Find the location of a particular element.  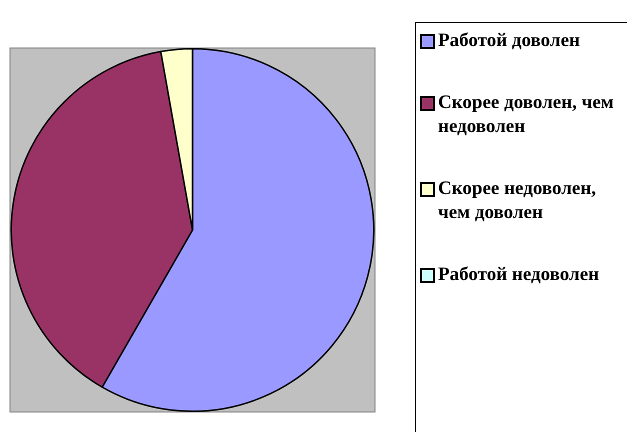

legend-label: Скорее недоволен, чем доволен is located at coordinates (518, 201).